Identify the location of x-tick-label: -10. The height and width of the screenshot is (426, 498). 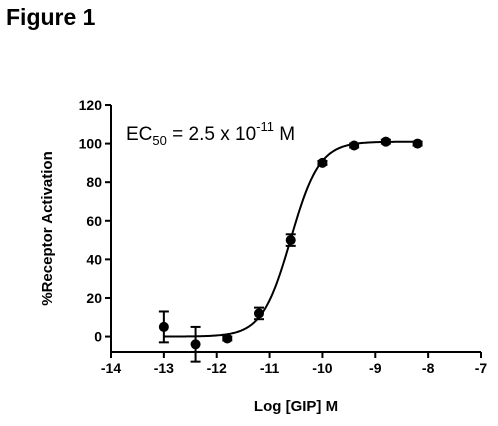
(322, 368).